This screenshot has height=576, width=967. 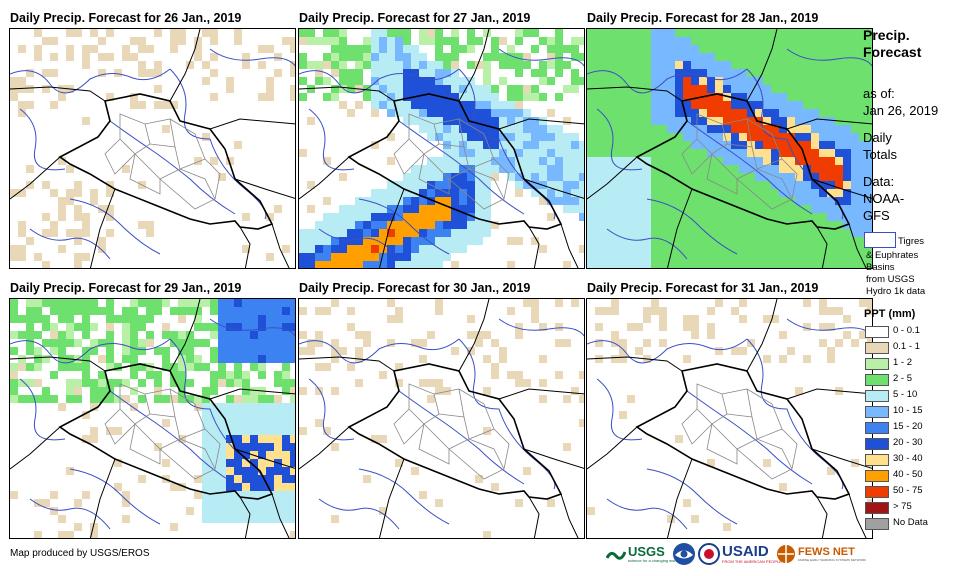 I want to click on river-line, so click(x=172, y=437).